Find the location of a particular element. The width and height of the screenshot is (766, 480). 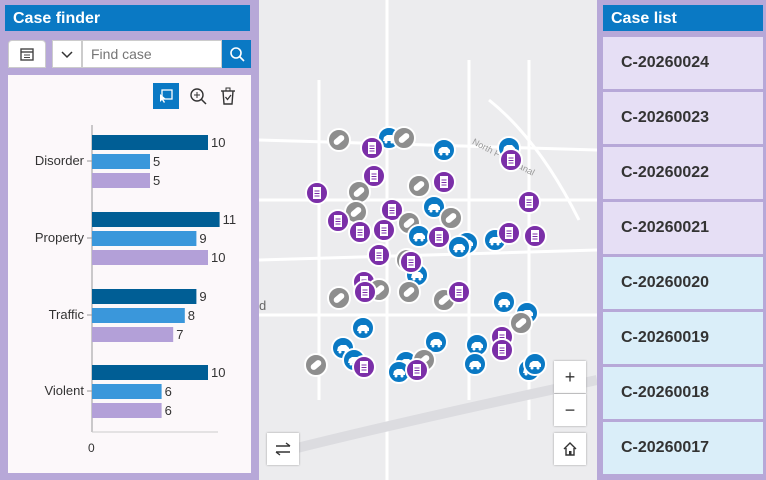

search-icon is located at coordinates (237, 54).